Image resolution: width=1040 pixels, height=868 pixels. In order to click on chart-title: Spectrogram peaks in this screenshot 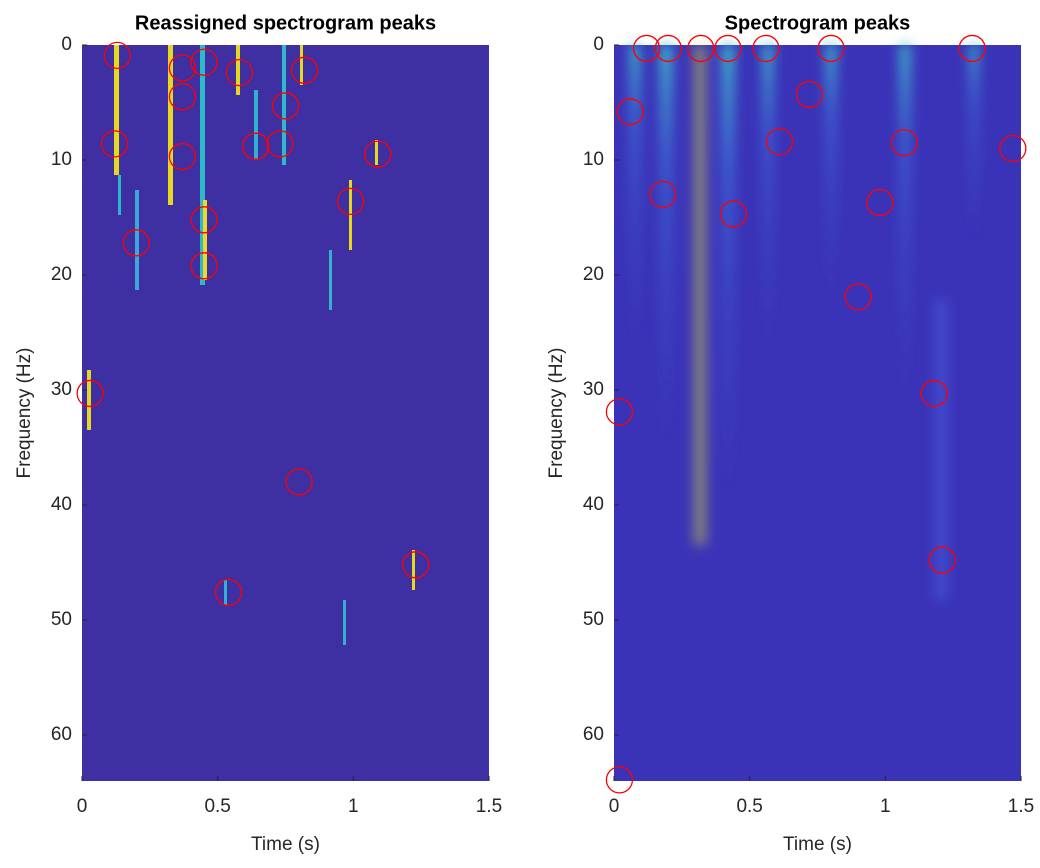, I will do `click(818, 23)`.